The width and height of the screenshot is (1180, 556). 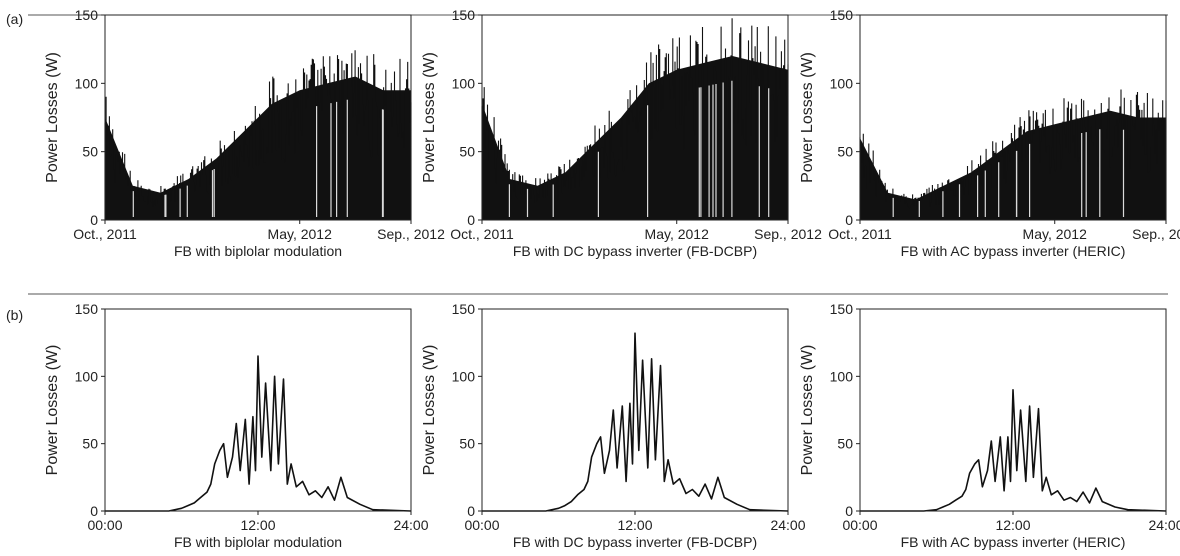 I want to click on row-b-label: (b), so click(x=14, y=315).